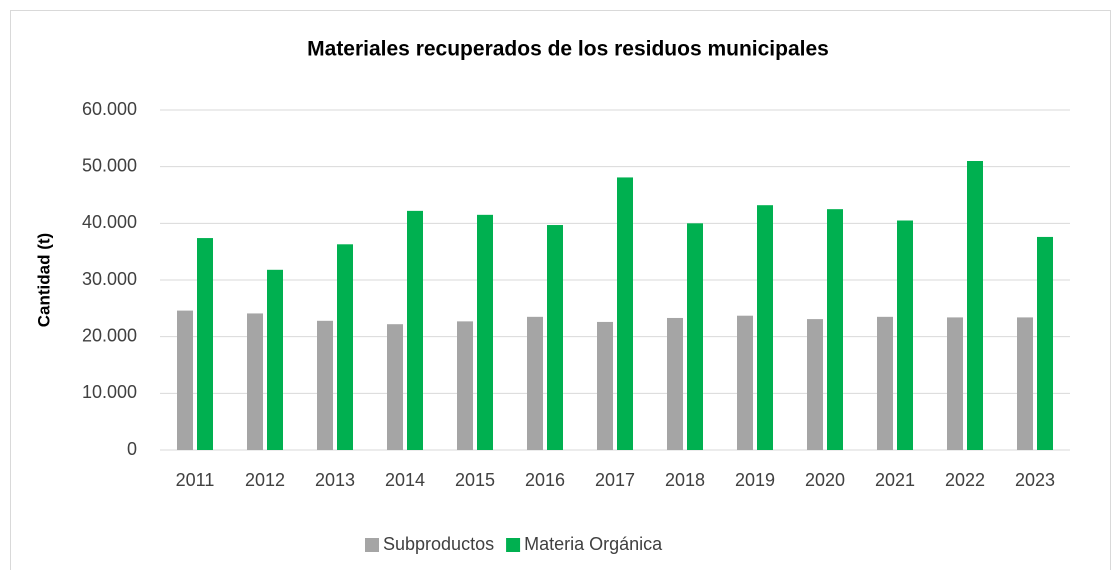  Describe the element at coordinates (593, 544) in the screenshot. I see `legend-label: Materia Orgánica` at that location.